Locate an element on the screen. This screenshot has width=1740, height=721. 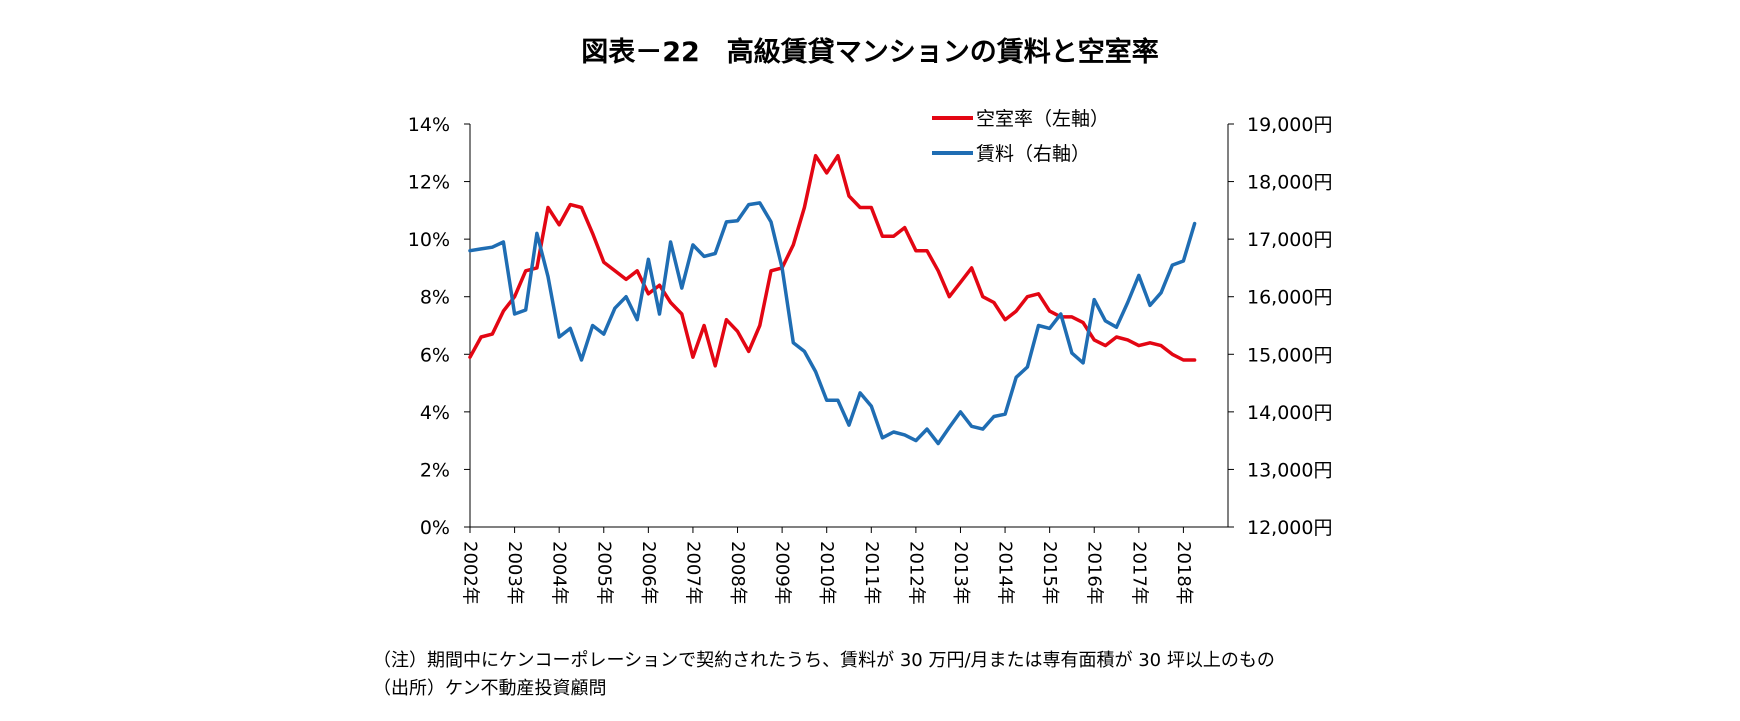
y-right-tick-label: 17,000円 is located at coordinates (1289, 240).